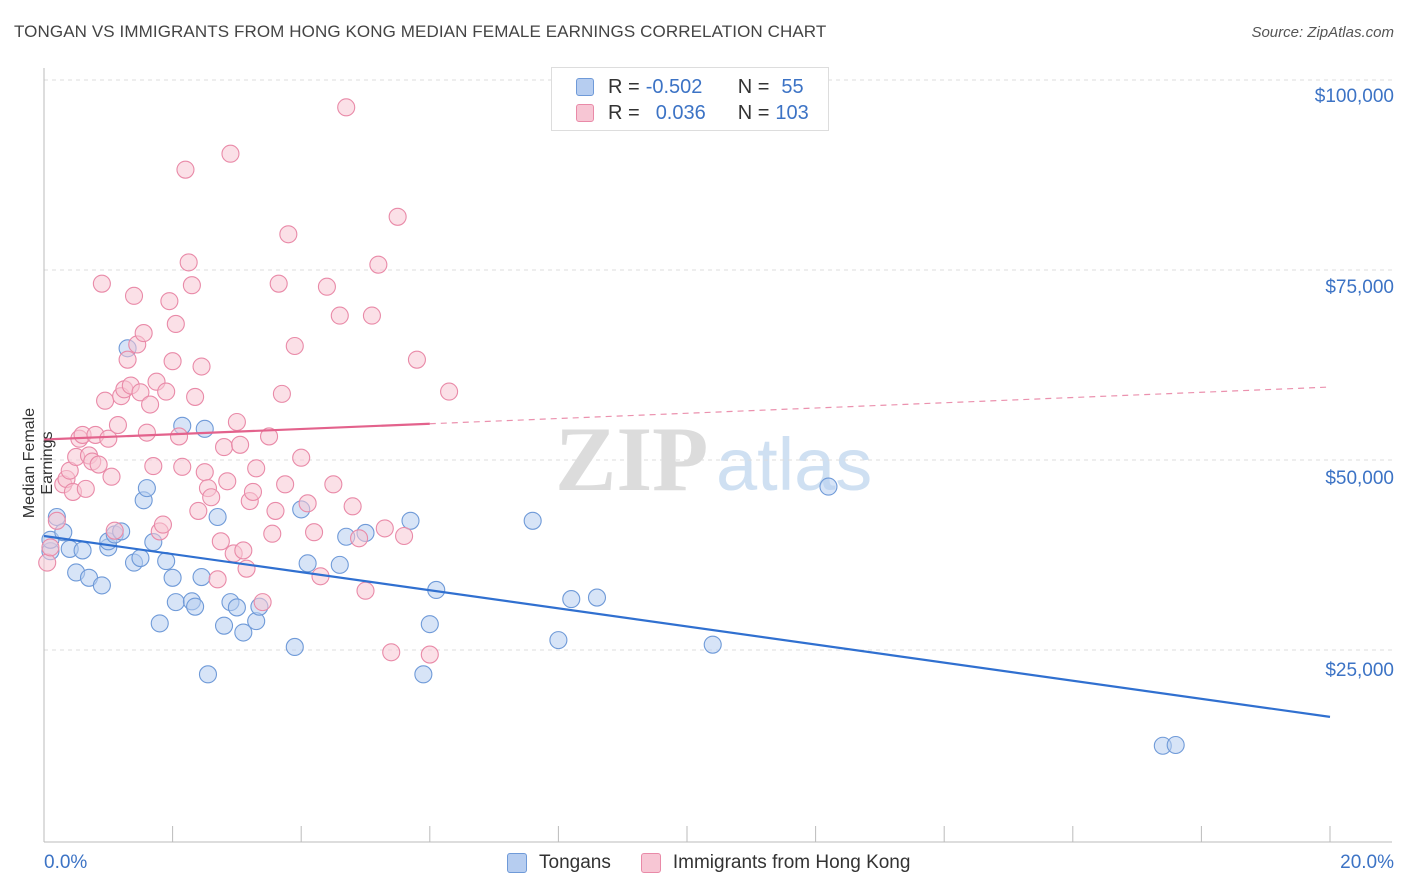 The image size is (1406, 892). I want to click on y-tick-label-75000: $75,000, so click(1359, 287).